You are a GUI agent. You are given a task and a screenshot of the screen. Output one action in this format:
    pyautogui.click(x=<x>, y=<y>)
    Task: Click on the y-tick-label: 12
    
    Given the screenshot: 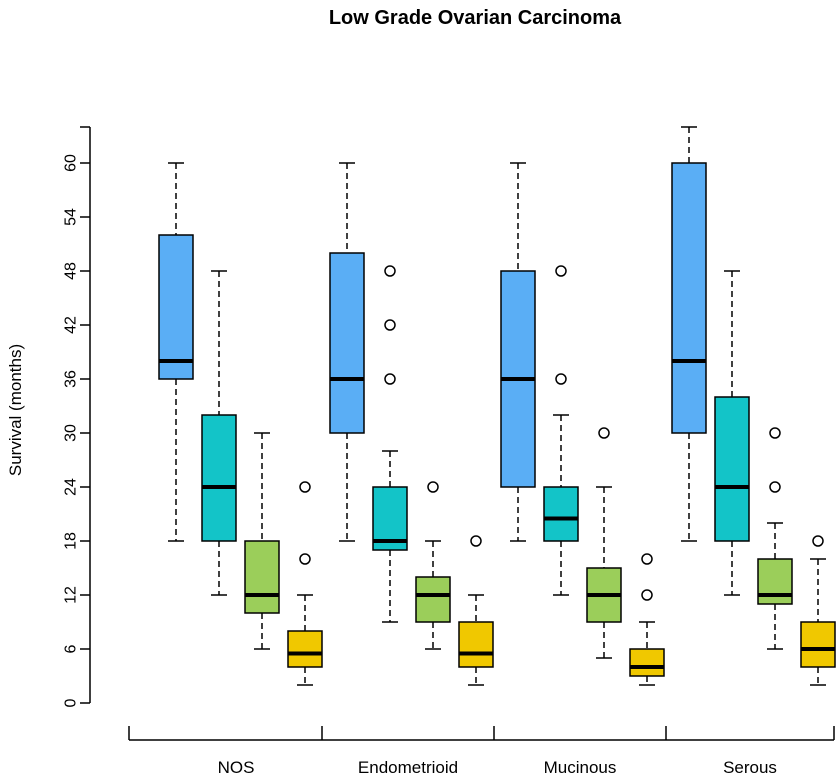 What is the action you would take?
    pyautogui.click(x=71, y=595)
    